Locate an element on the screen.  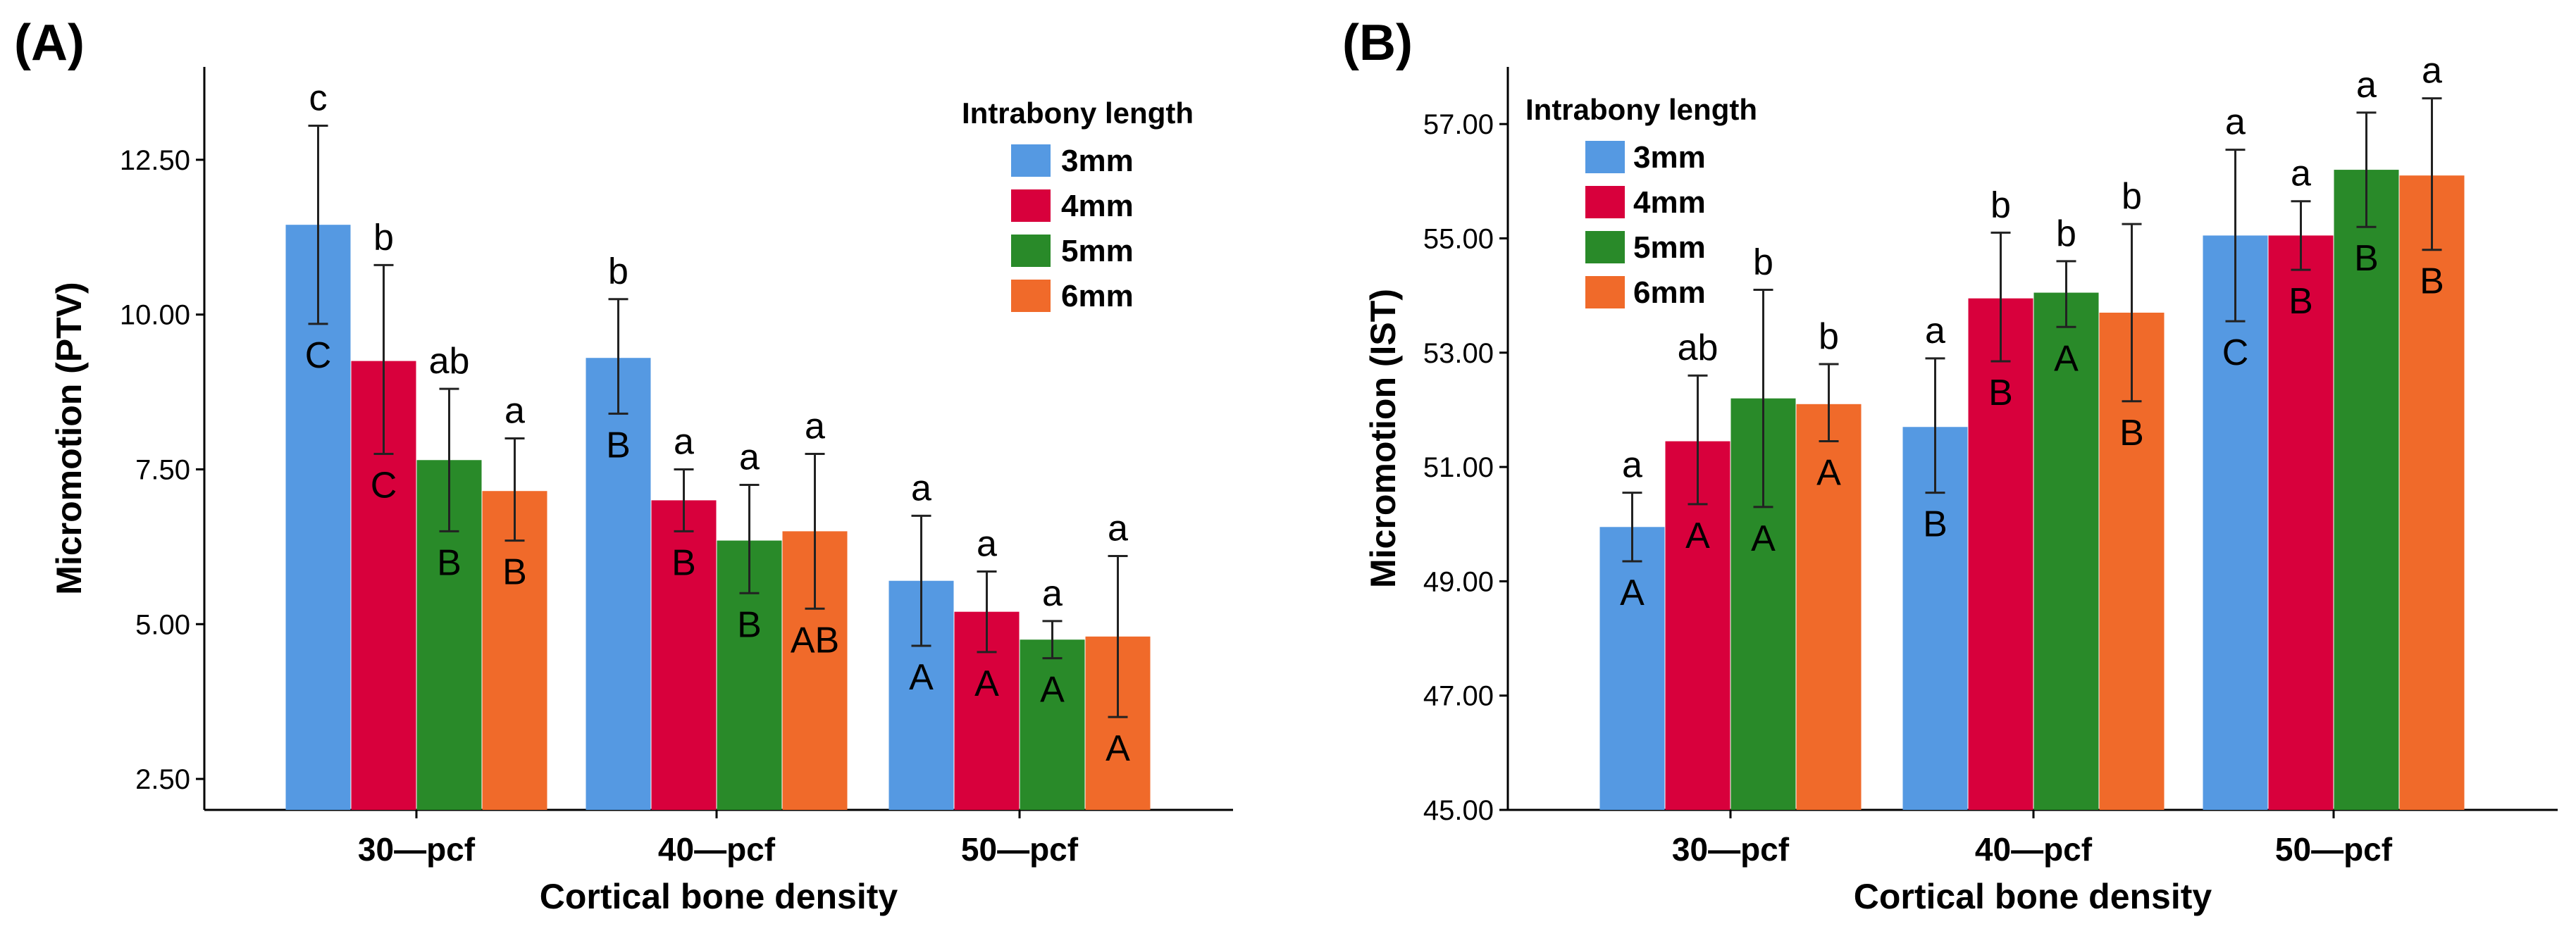
significance-letter: c is located at coordinates (318, 98).